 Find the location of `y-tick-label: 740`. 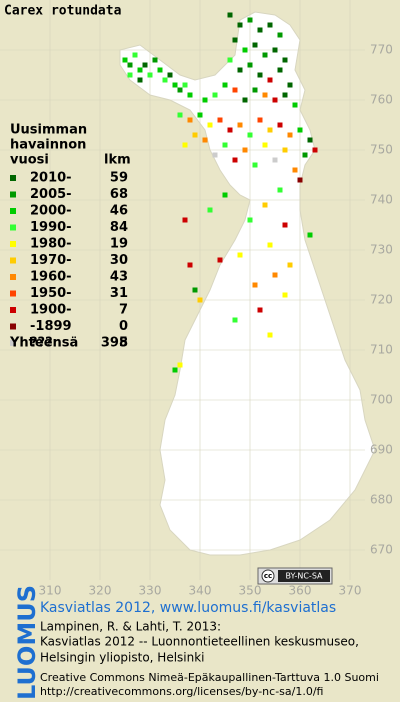

y-tick-label: 740 is located at coordinates (381, 200).